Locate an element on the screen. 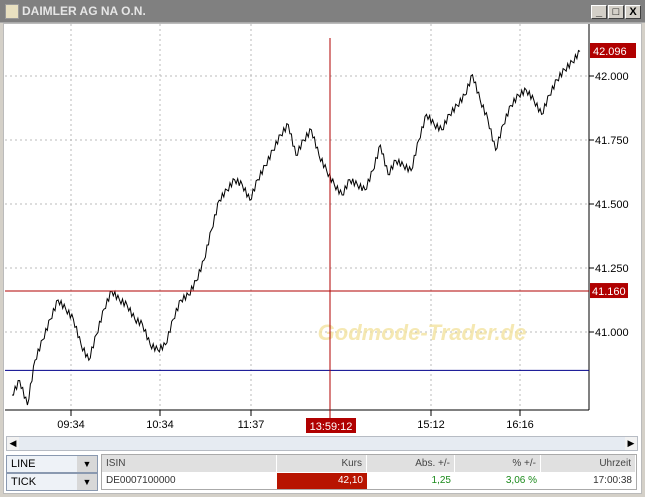 The width and height of the screenshot is (645, 497). horizontal-scrollbar: ◀ ▶ is located at coordinates (322, 443).